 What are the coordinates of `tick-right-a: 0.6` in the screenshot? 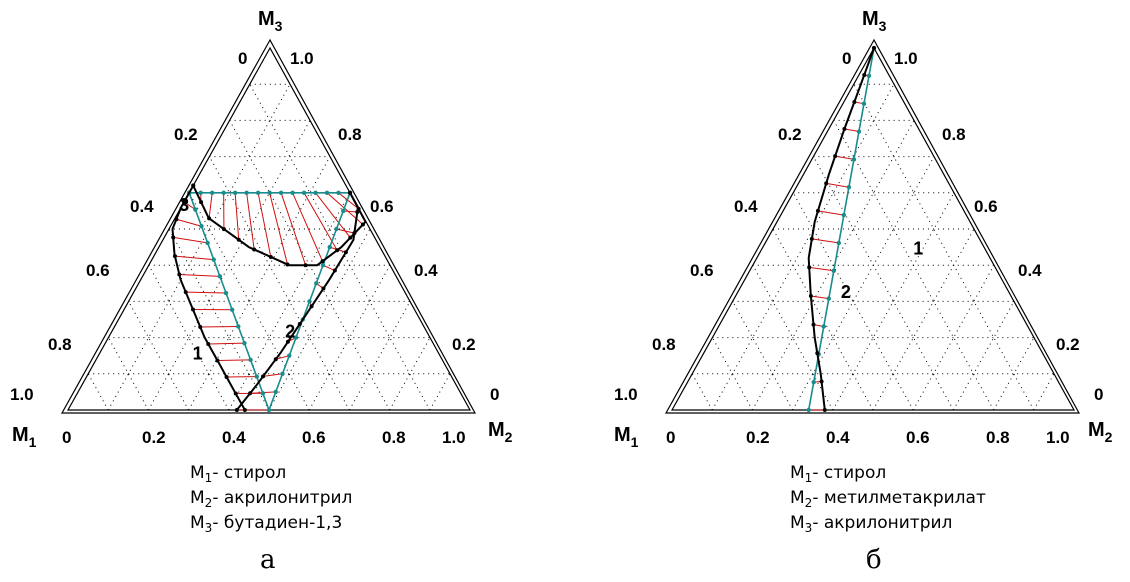 It's located at (382, 206).